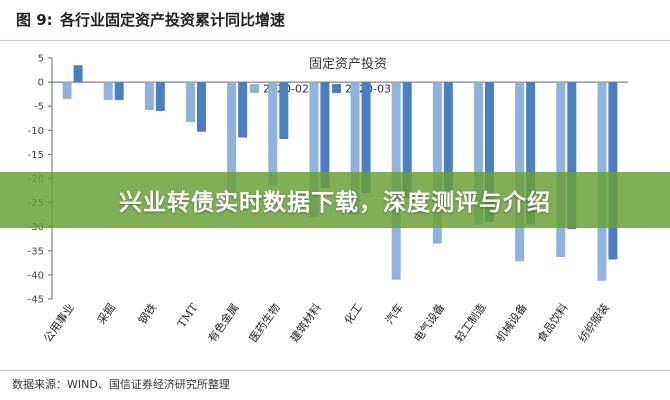 This screenshot has width=670, height=400. I want to click on x-category-label: 钢铁, so click(147, 313).